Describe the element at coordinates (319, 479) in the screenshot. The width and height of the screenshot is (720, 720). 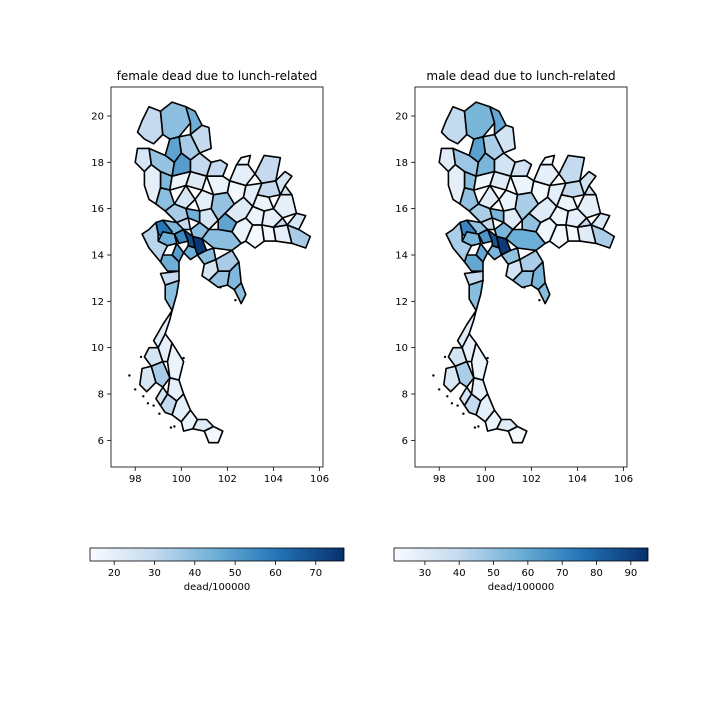
I see `x-tick-label: 106` at that location.